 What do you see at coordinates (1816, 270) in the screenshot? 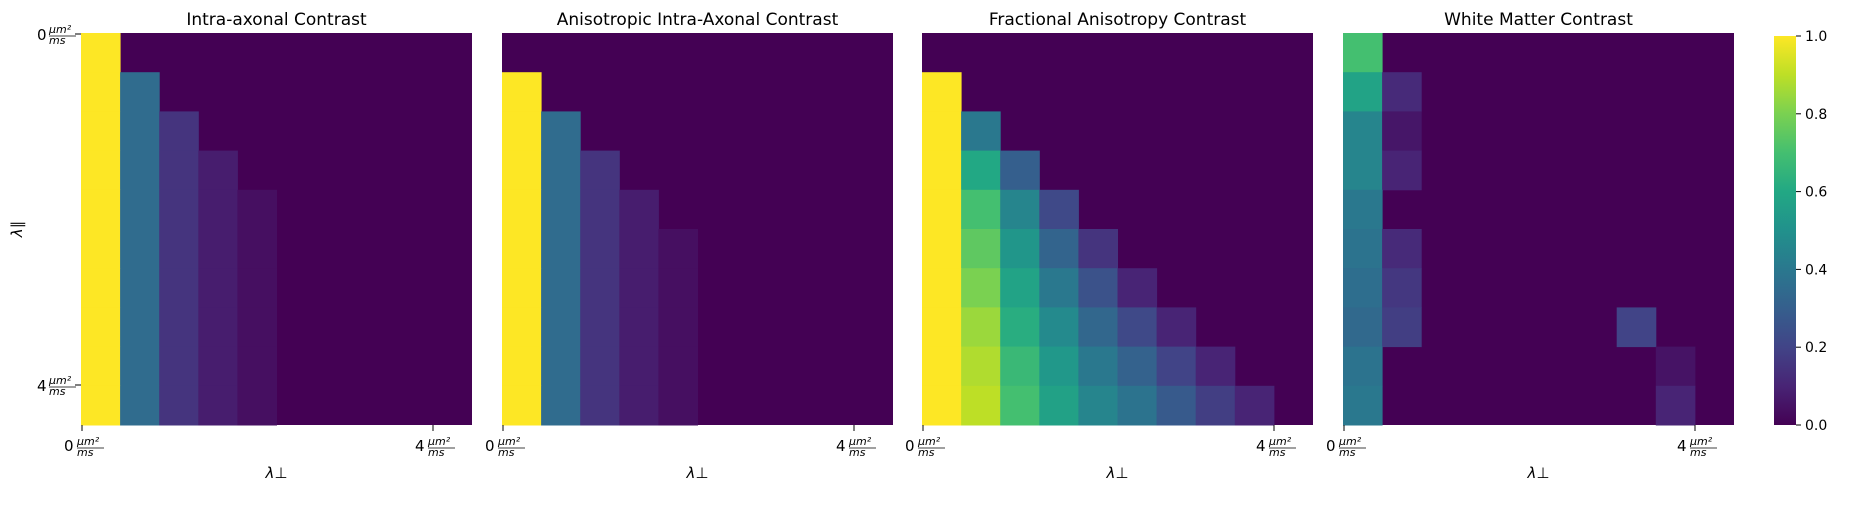
I see `colorbar-tick-label: 0.4` at bounding box center [1816, 270].